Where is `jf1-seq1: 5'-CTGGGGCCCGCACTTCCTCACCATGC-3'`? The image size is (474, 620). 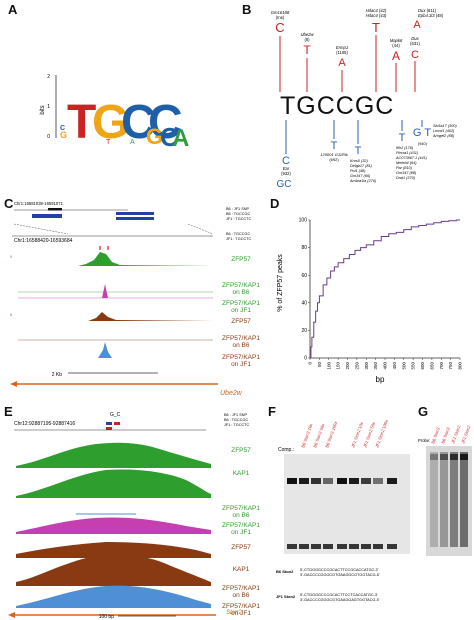 jf1-seq1: 5'-CTGGGGCCCGCACTTCCTCACCATGC-3' is located at coordinates (339, 595).